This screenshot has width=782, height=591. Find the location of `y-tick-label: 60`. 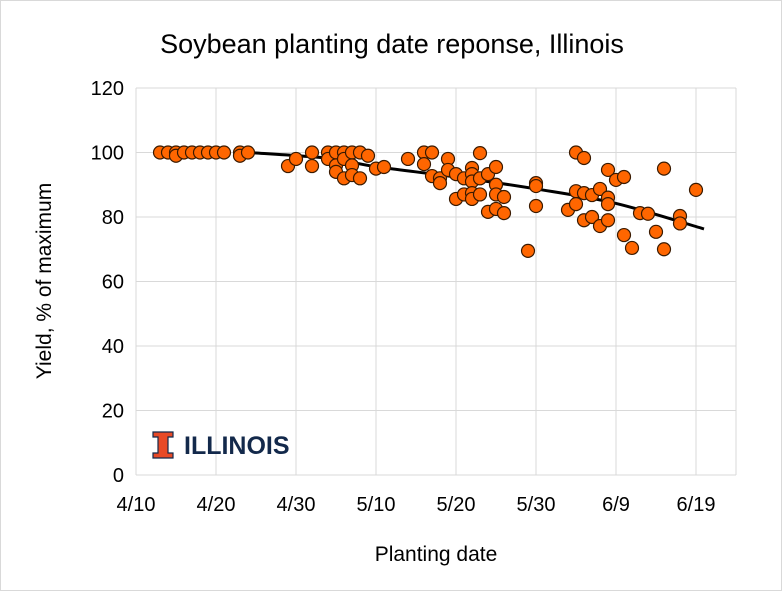

y-tick-label: 60 is located at coordinates (113, 283).